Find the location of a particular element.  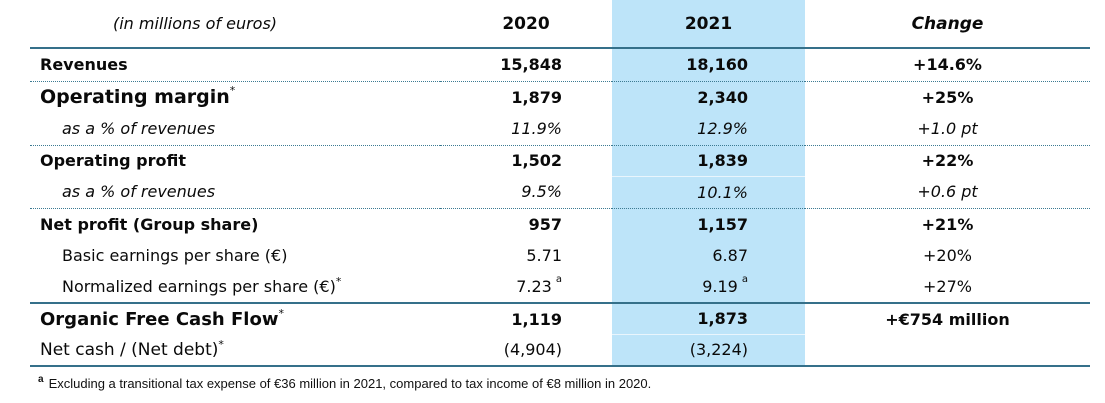

row-label: Operating profit is located at coordinates (113, 161).